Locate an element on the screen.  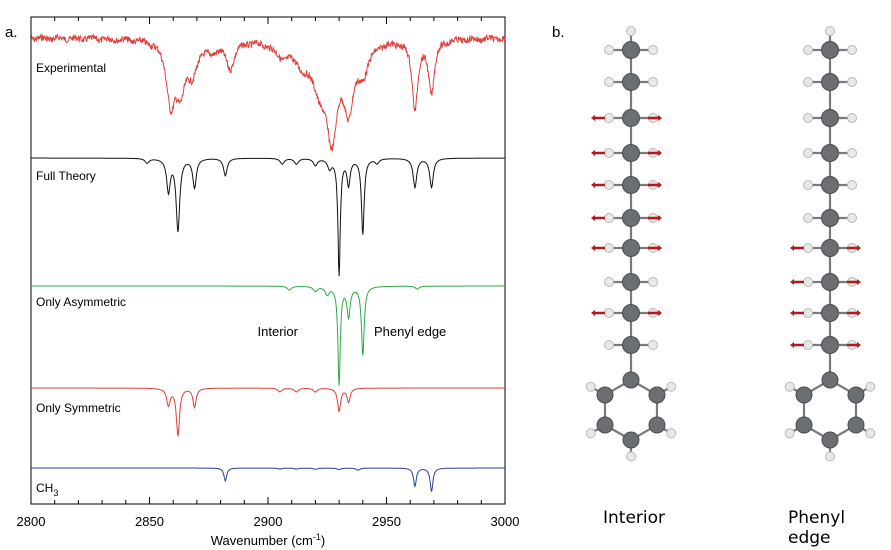
caption-interior: Interior is located at coordinates (634, 518).